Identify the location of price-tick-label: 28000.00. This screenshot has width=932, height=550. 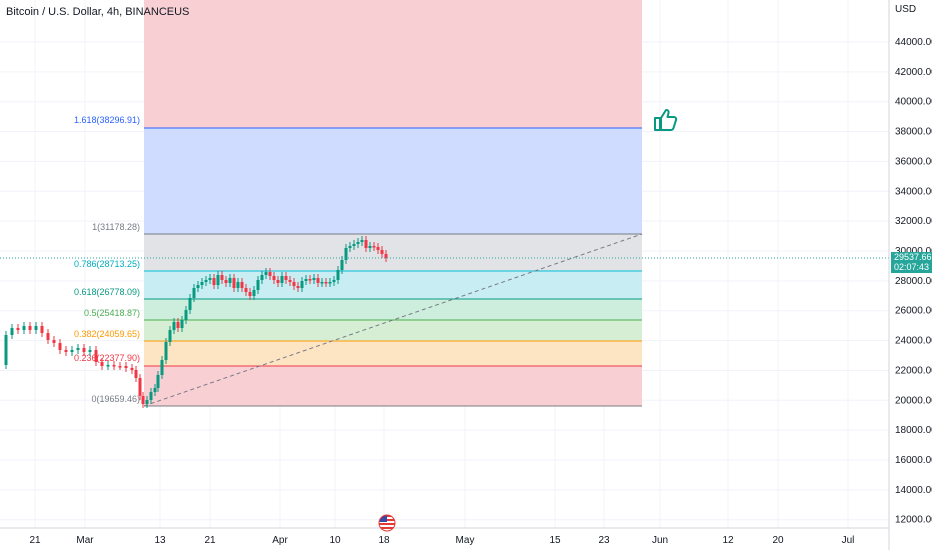
(913, 281).